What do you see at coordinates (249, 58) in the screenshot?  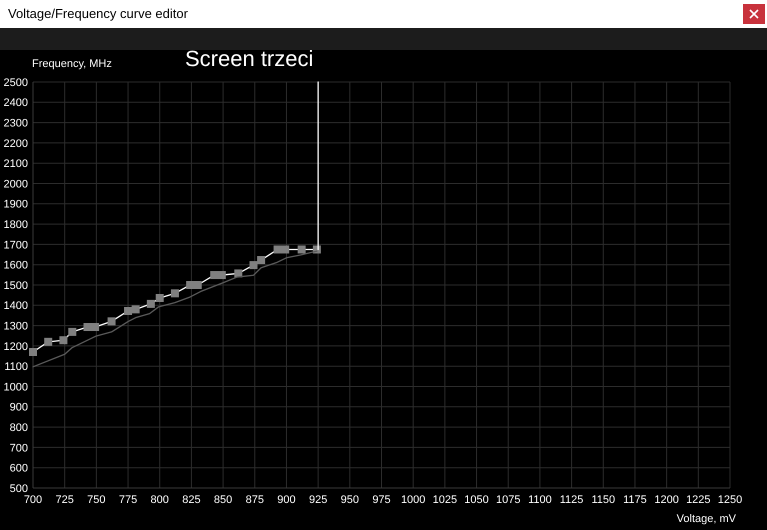 I see `text: Screen trzeci` at bounding box center [249, 58].